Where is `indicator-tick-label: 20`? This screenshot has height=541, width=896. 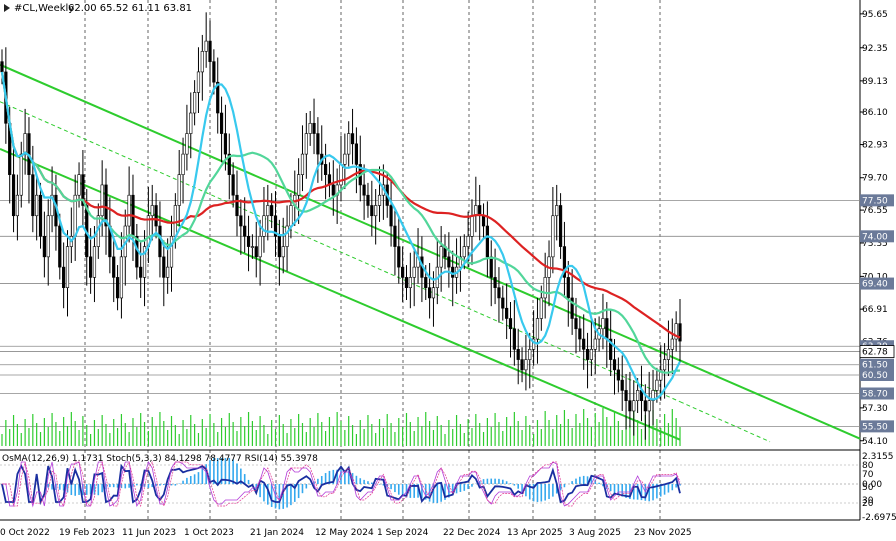 indicator-tick-label: 20 is located at coordinates (868, 504).